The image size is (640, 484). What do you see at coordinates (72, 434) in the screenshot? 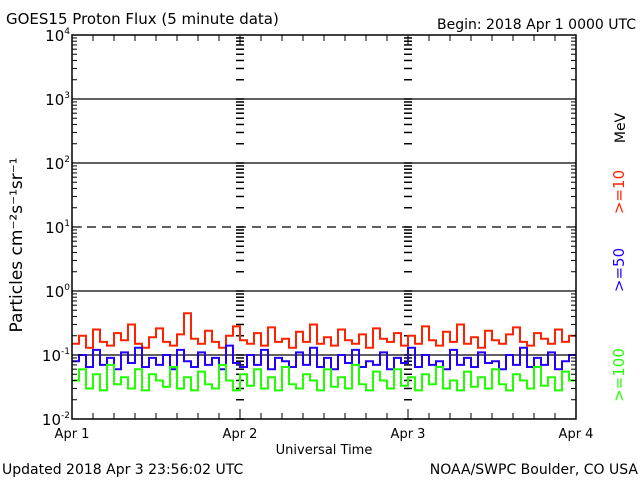
I see `x-tick-label: Apr 1` at bounding box center [72, 434].